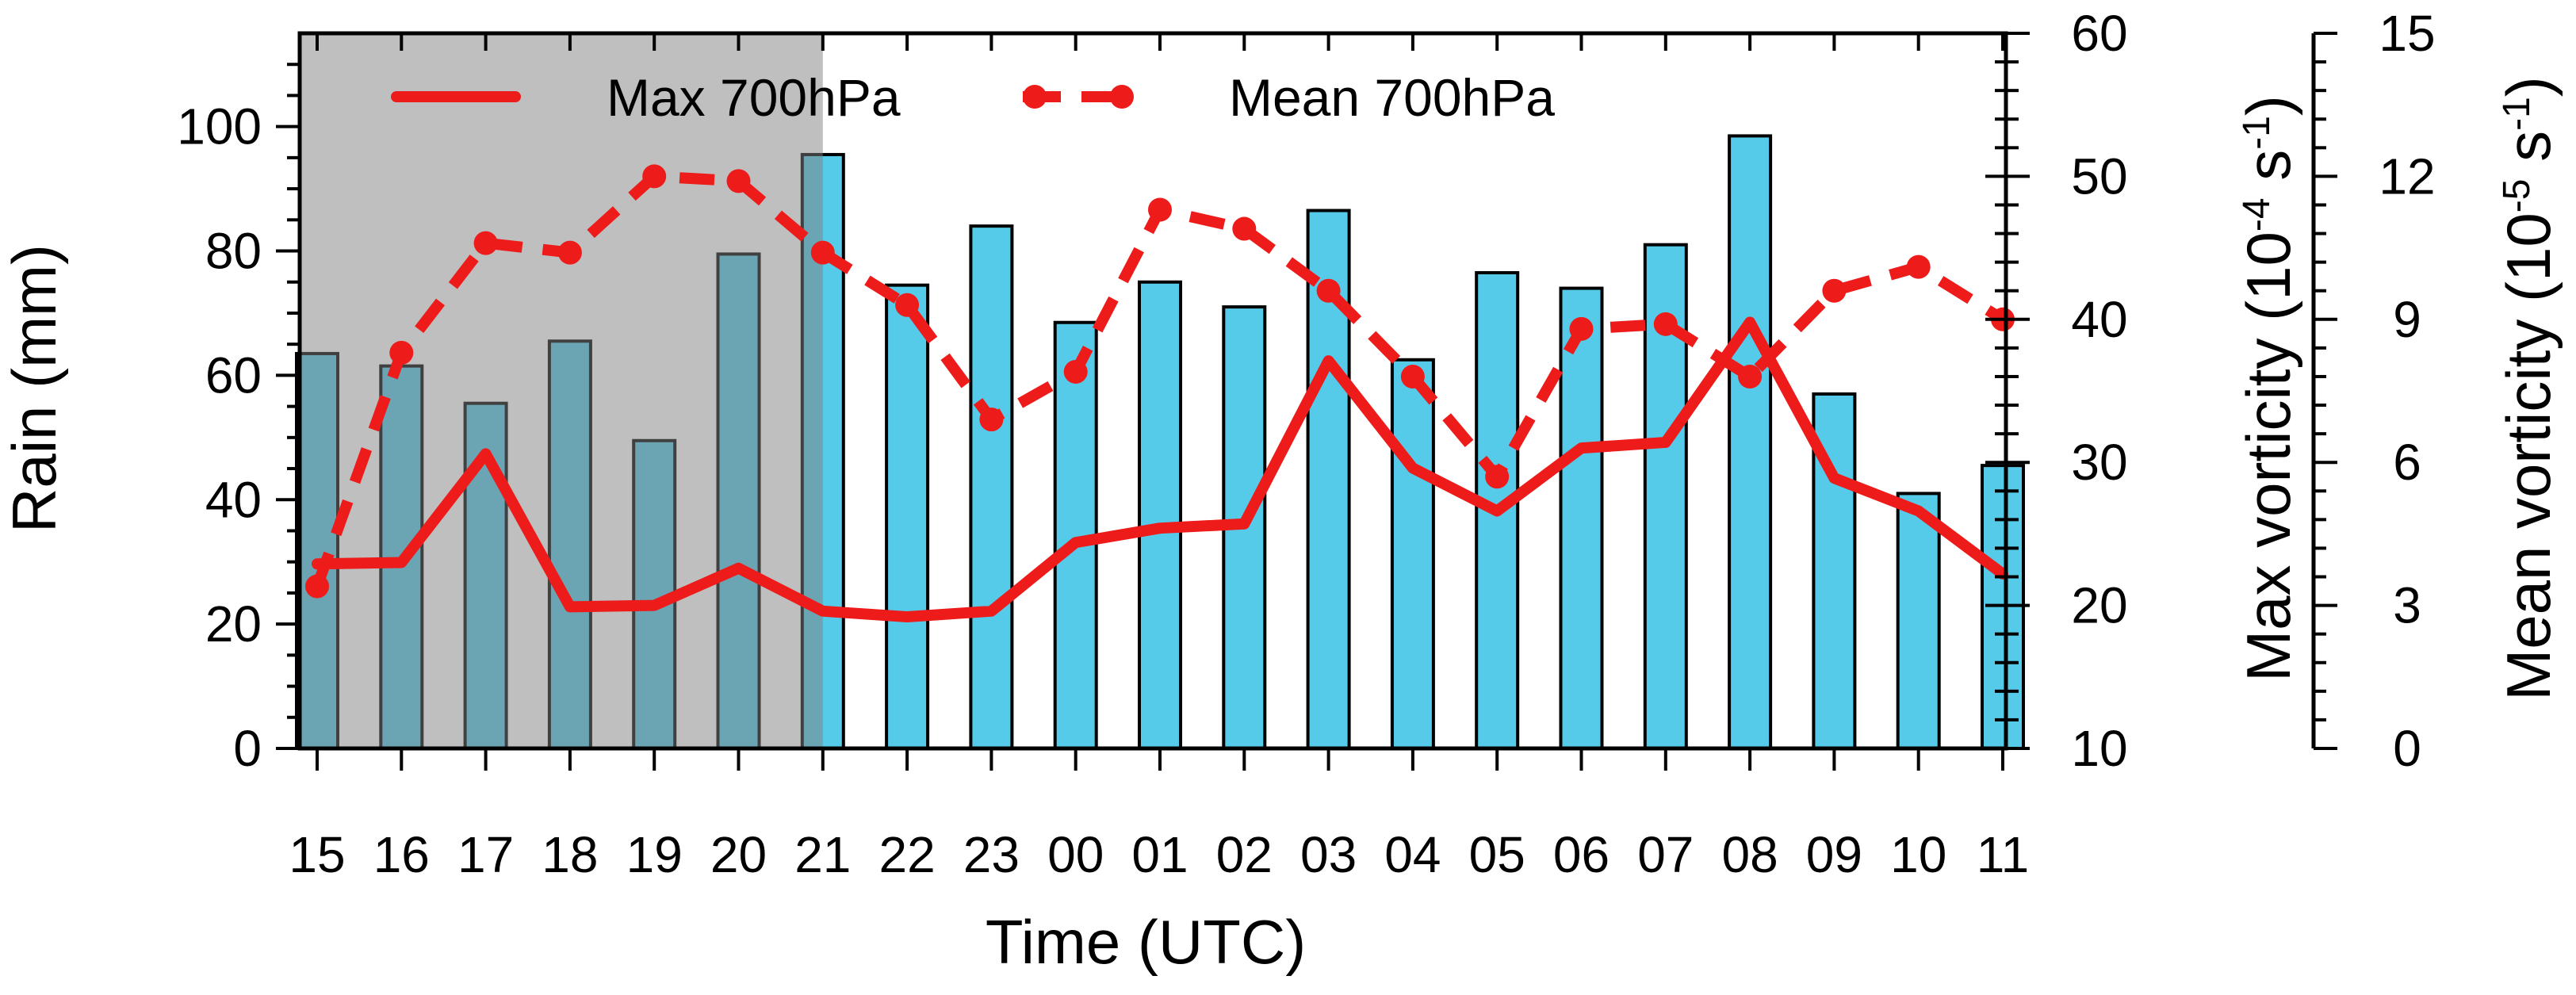 This screenshot has height=995, width=2576. What do you see at coordinates (1412, 854) in the screenshot?
I see `x-axis-tick-label: 04` at bounding box center [1412, 854].